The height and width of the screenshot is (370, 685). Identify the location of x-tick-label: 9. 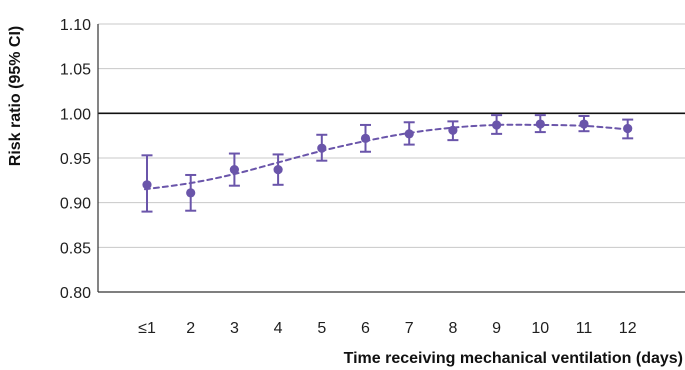
(496, 328).